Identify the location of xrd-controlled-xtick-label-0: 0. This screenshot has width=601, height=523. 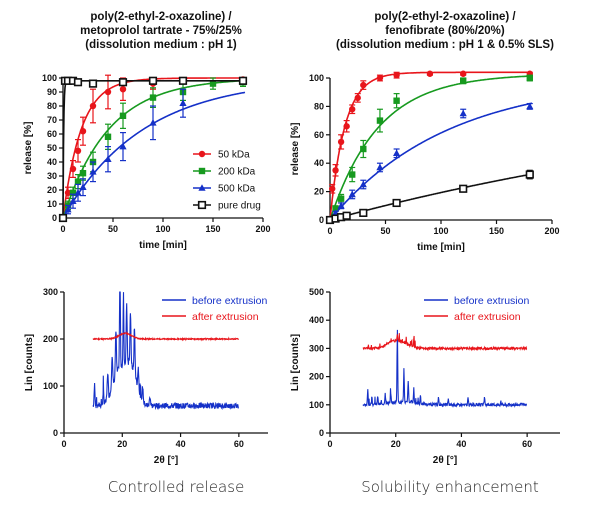
(63, 444).